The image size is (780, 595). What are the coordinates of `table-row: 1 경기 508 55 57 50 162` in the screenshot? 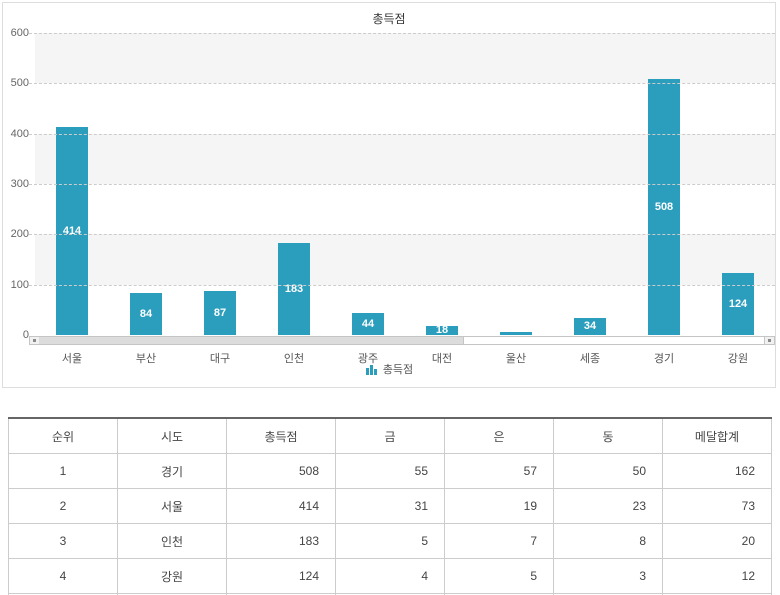 It's located at (390, 471).